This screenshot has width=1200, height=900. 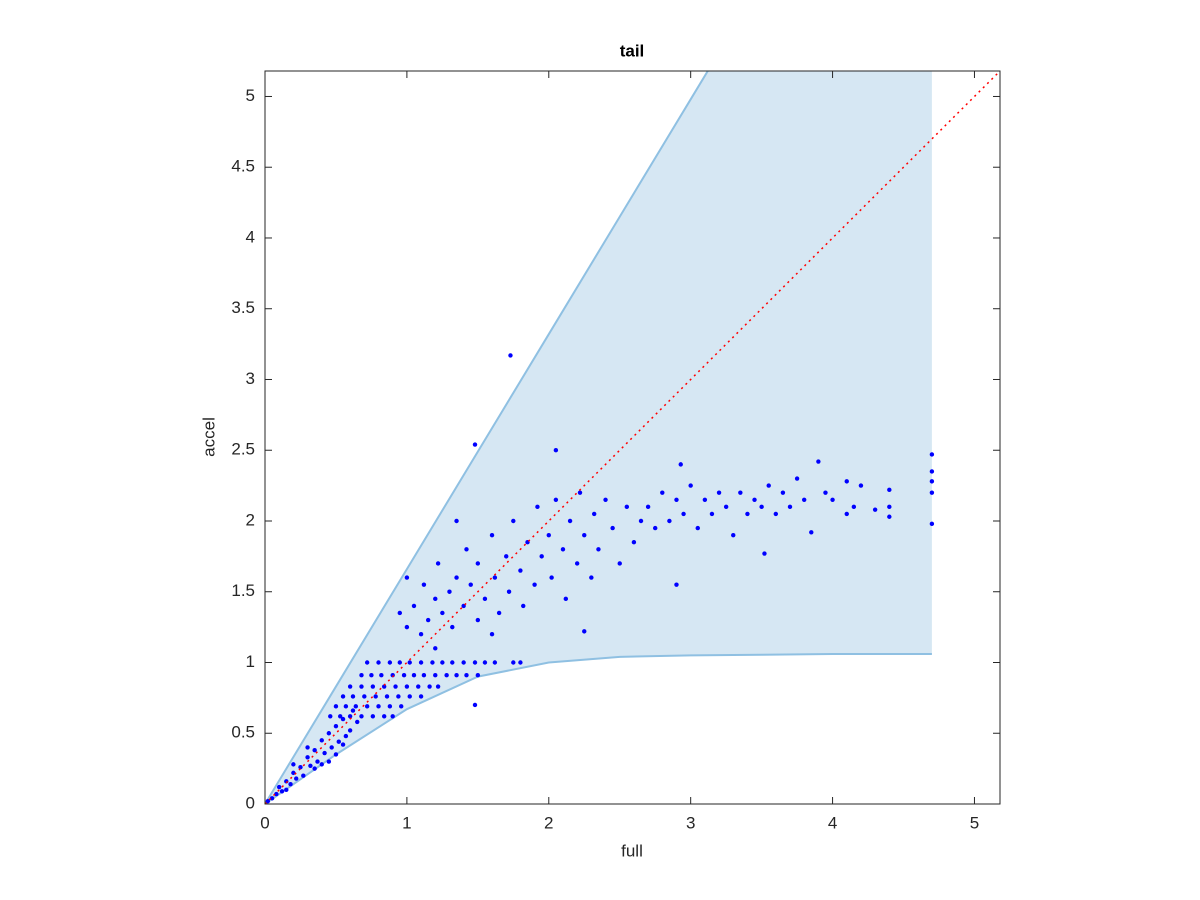 I want to click on y-tick-label: 0, so click(x=250, y=802).